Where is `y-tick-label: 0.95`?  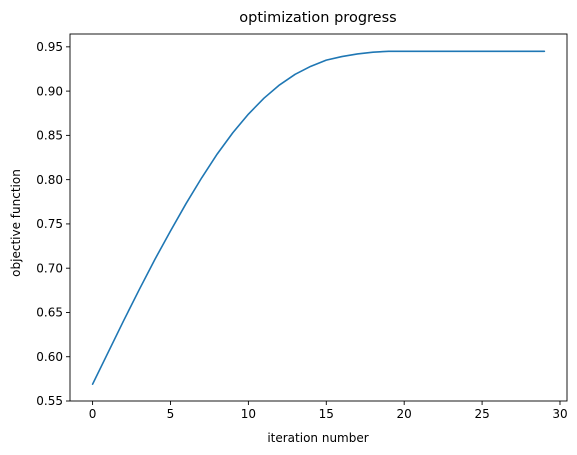 y-tick-label: 0.95 is located at coordinates (49, 47).